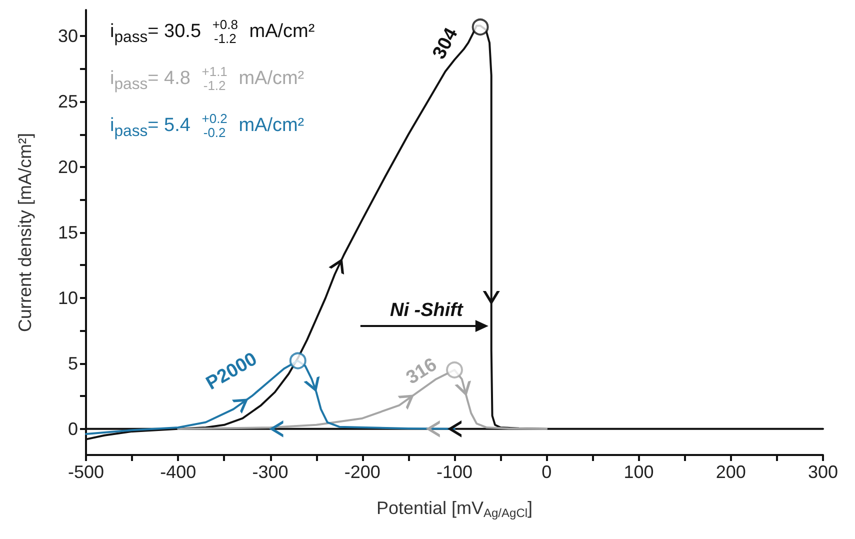 The image size is (855, 539). I want to click on x-tick-label: -300, so click(270, 472).